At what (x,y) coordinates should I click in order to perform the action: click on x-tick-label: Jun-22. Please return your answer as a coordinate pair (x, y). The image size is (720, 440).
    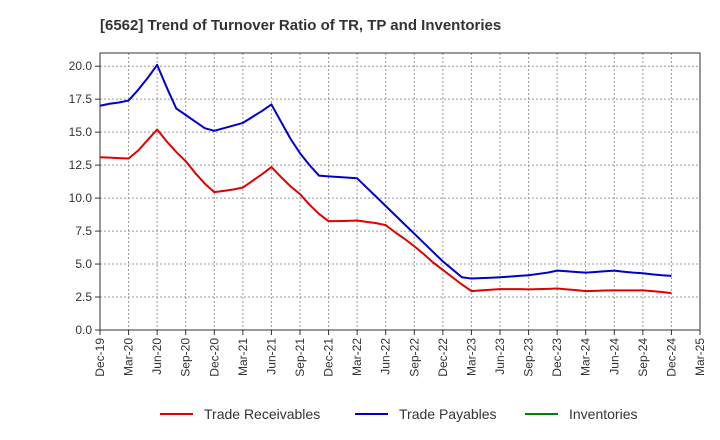
    Looking at the image, I should click on (386, 356).